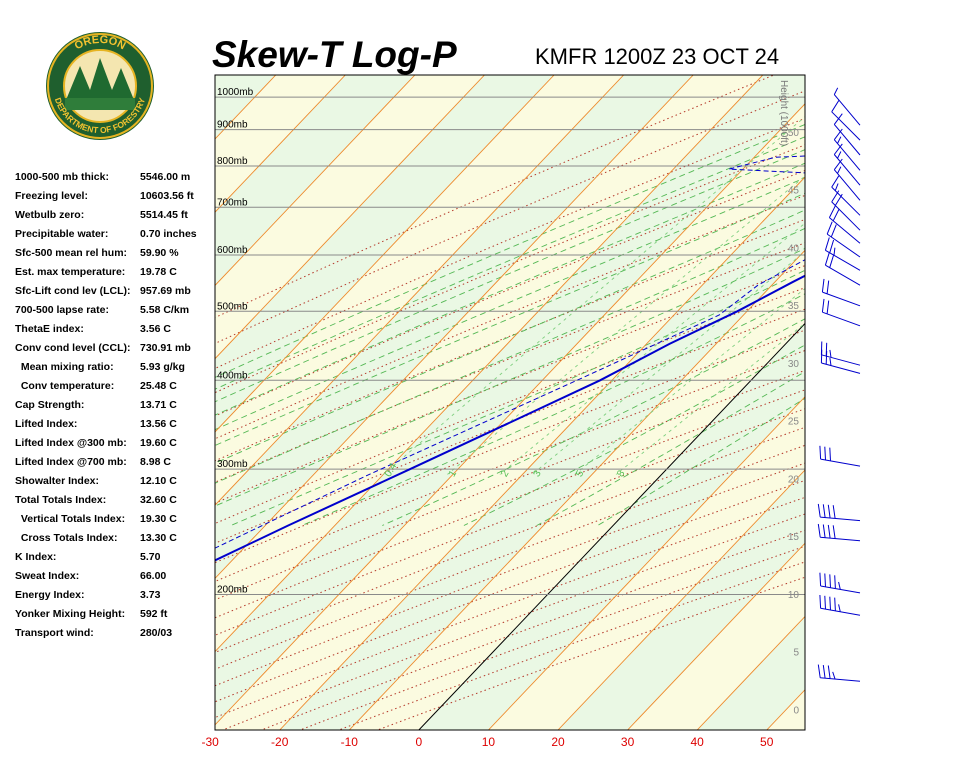 The image size is (960, 768). I want to click on index-value: 13.56 C, so click(158, 424).